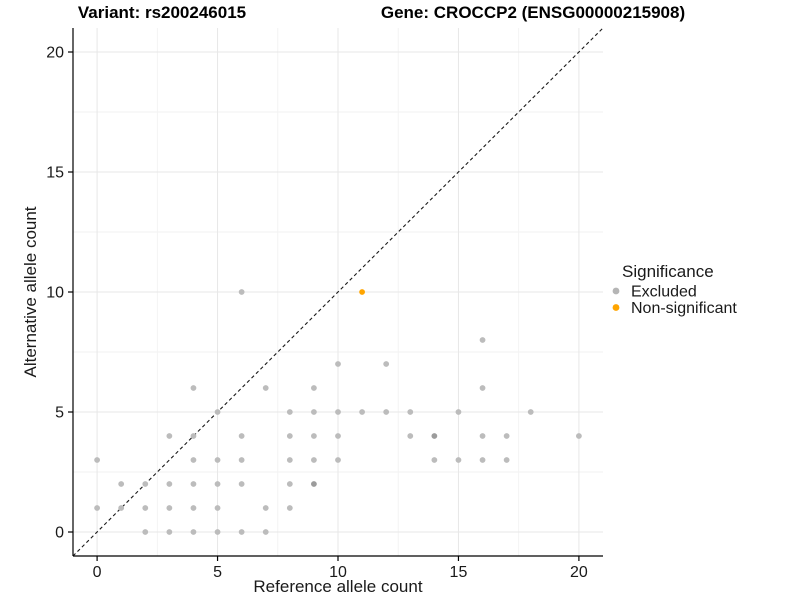 The height and width of the screenshot is (600, 800). I want to click on y-tick-label: 10, so click(55, 293).